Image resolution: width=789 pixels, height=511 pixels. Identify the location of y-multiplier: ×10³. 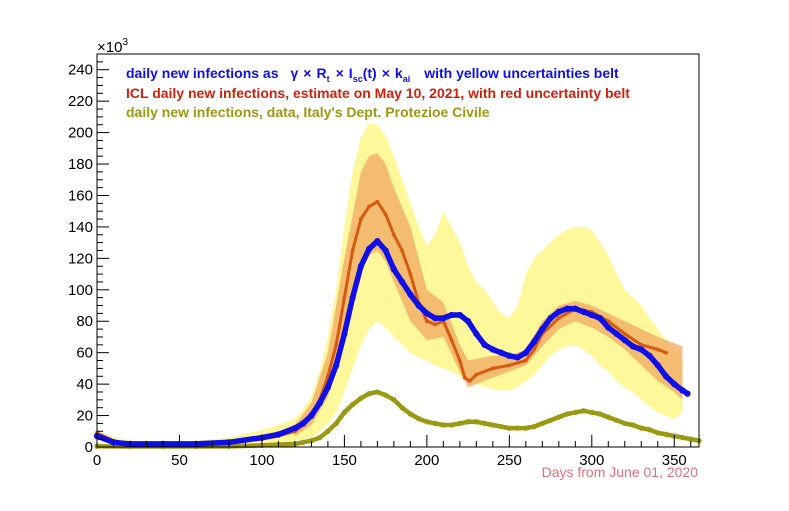
(112, 46).